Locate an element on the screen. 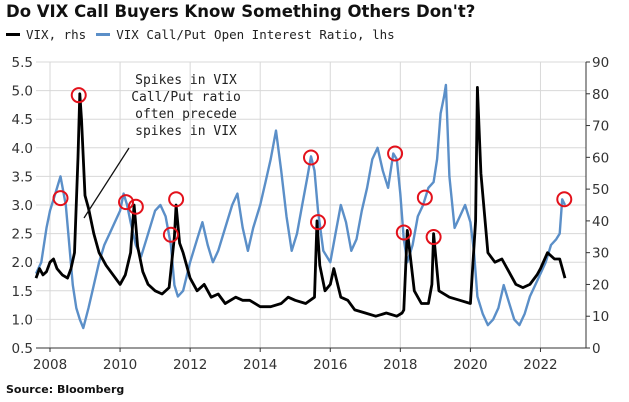  right-tick-label: 40 is located at coordinates (600, 222).